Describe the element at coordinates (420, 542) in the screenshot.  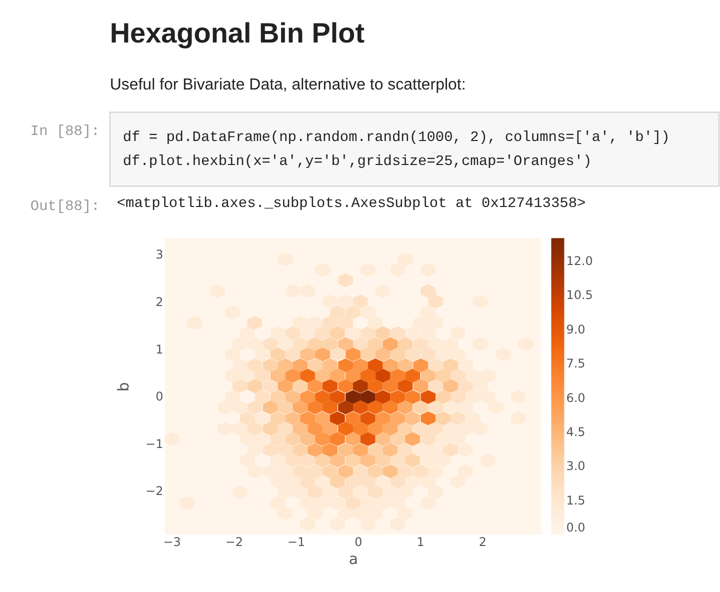
I see `x-tick-label: 1` at that location.